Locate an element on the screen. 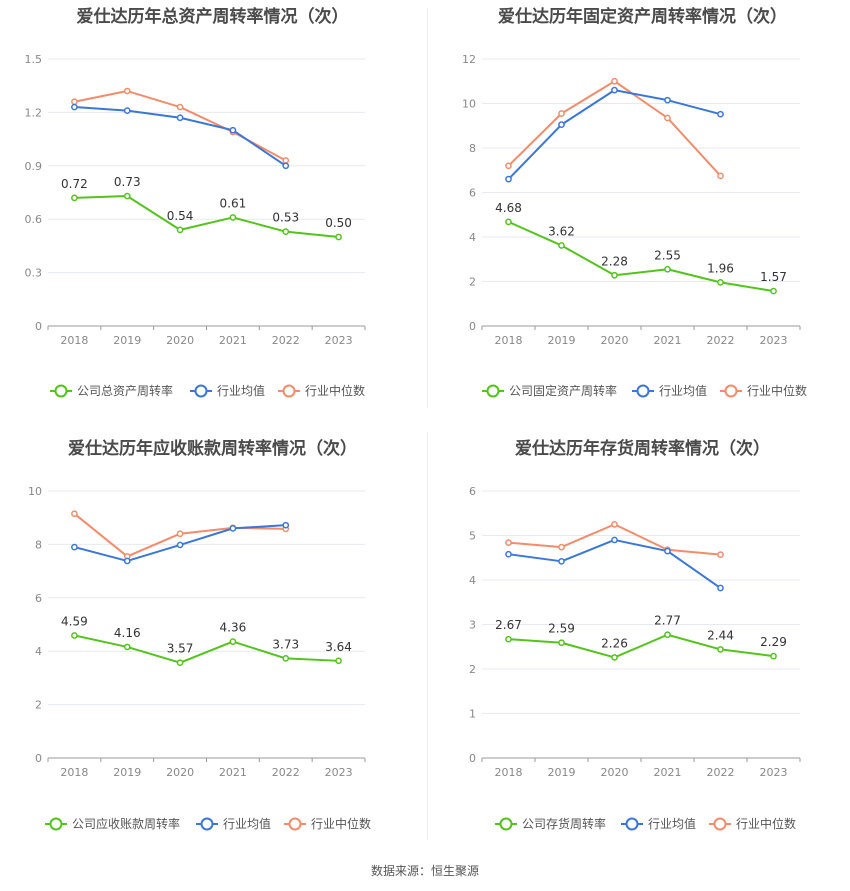  data-label: 1.96 is located at coordinates (720, 268).